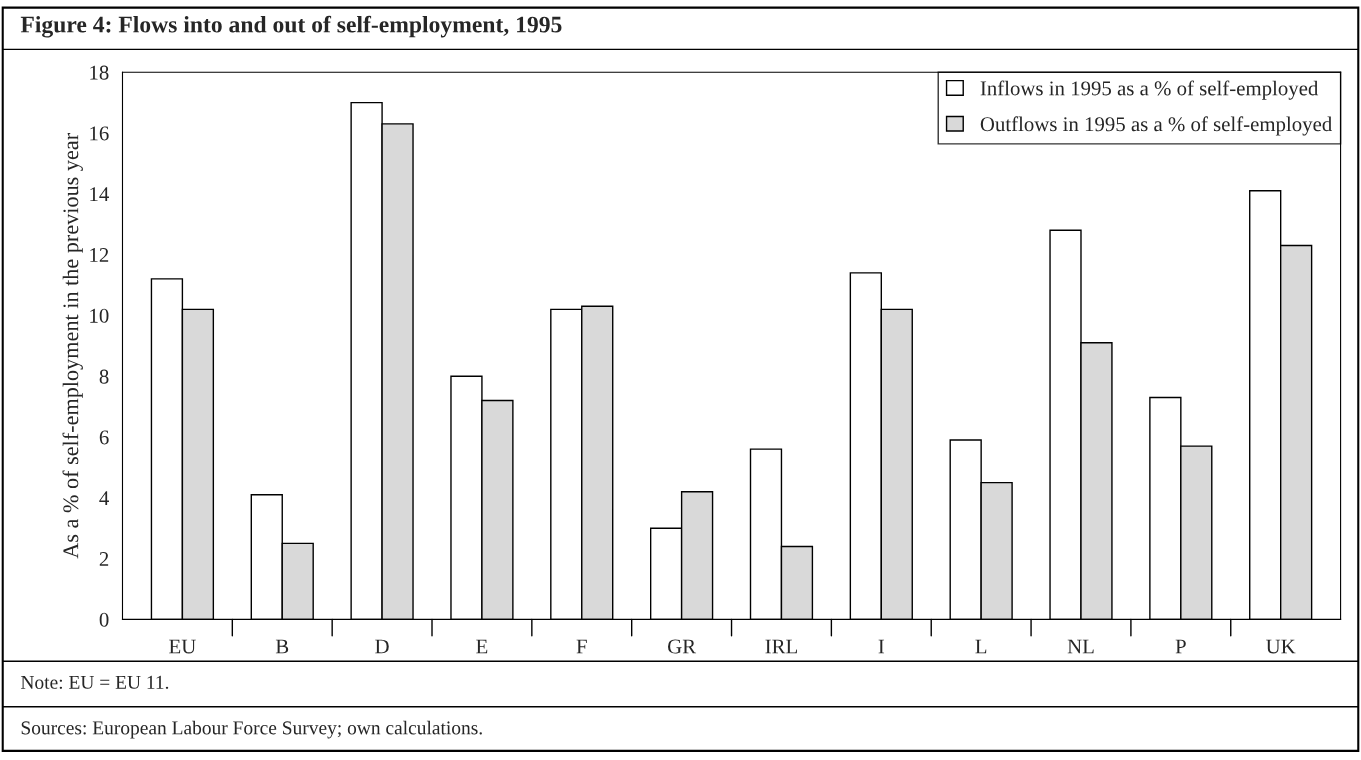  Describe the element at coordinates (182, 646) in the screenshot. I see `x-tick-label: EU` at that location.